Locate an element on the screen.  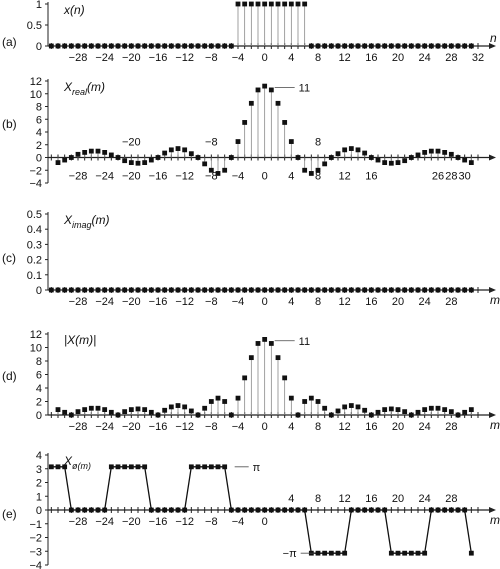
panel-label: (a) is located at coordinates (9, 42).